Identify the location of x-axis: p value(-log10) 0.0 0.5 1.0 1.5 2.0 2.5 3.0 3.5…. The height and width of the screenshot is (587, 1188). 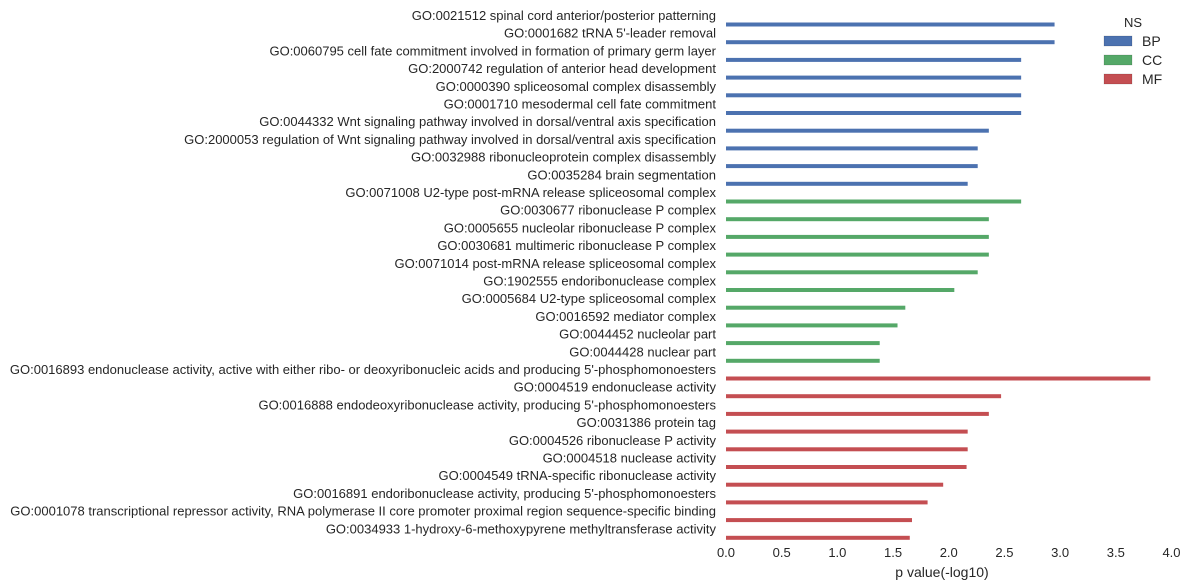
(949, 562).